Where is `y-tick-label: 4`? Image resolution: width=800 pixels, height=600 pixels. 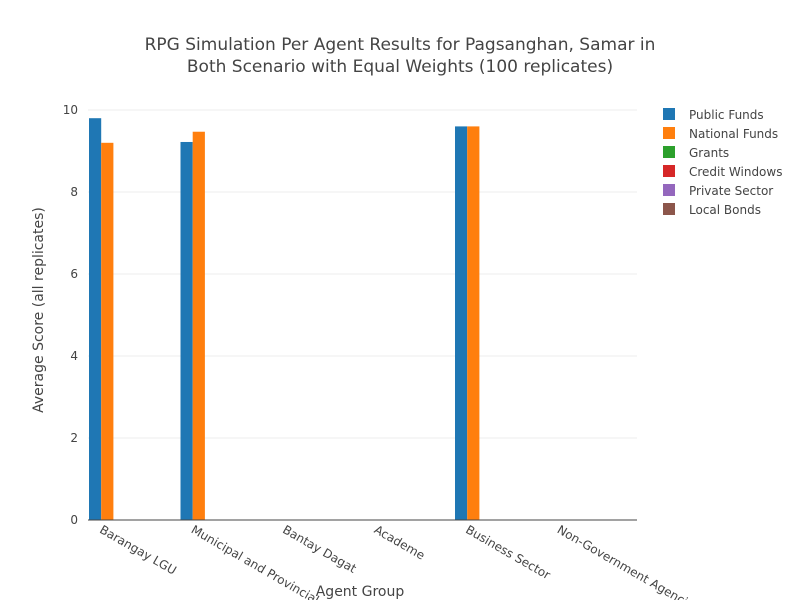
y-tick-label: 4 is located at coordinates (74, 356).